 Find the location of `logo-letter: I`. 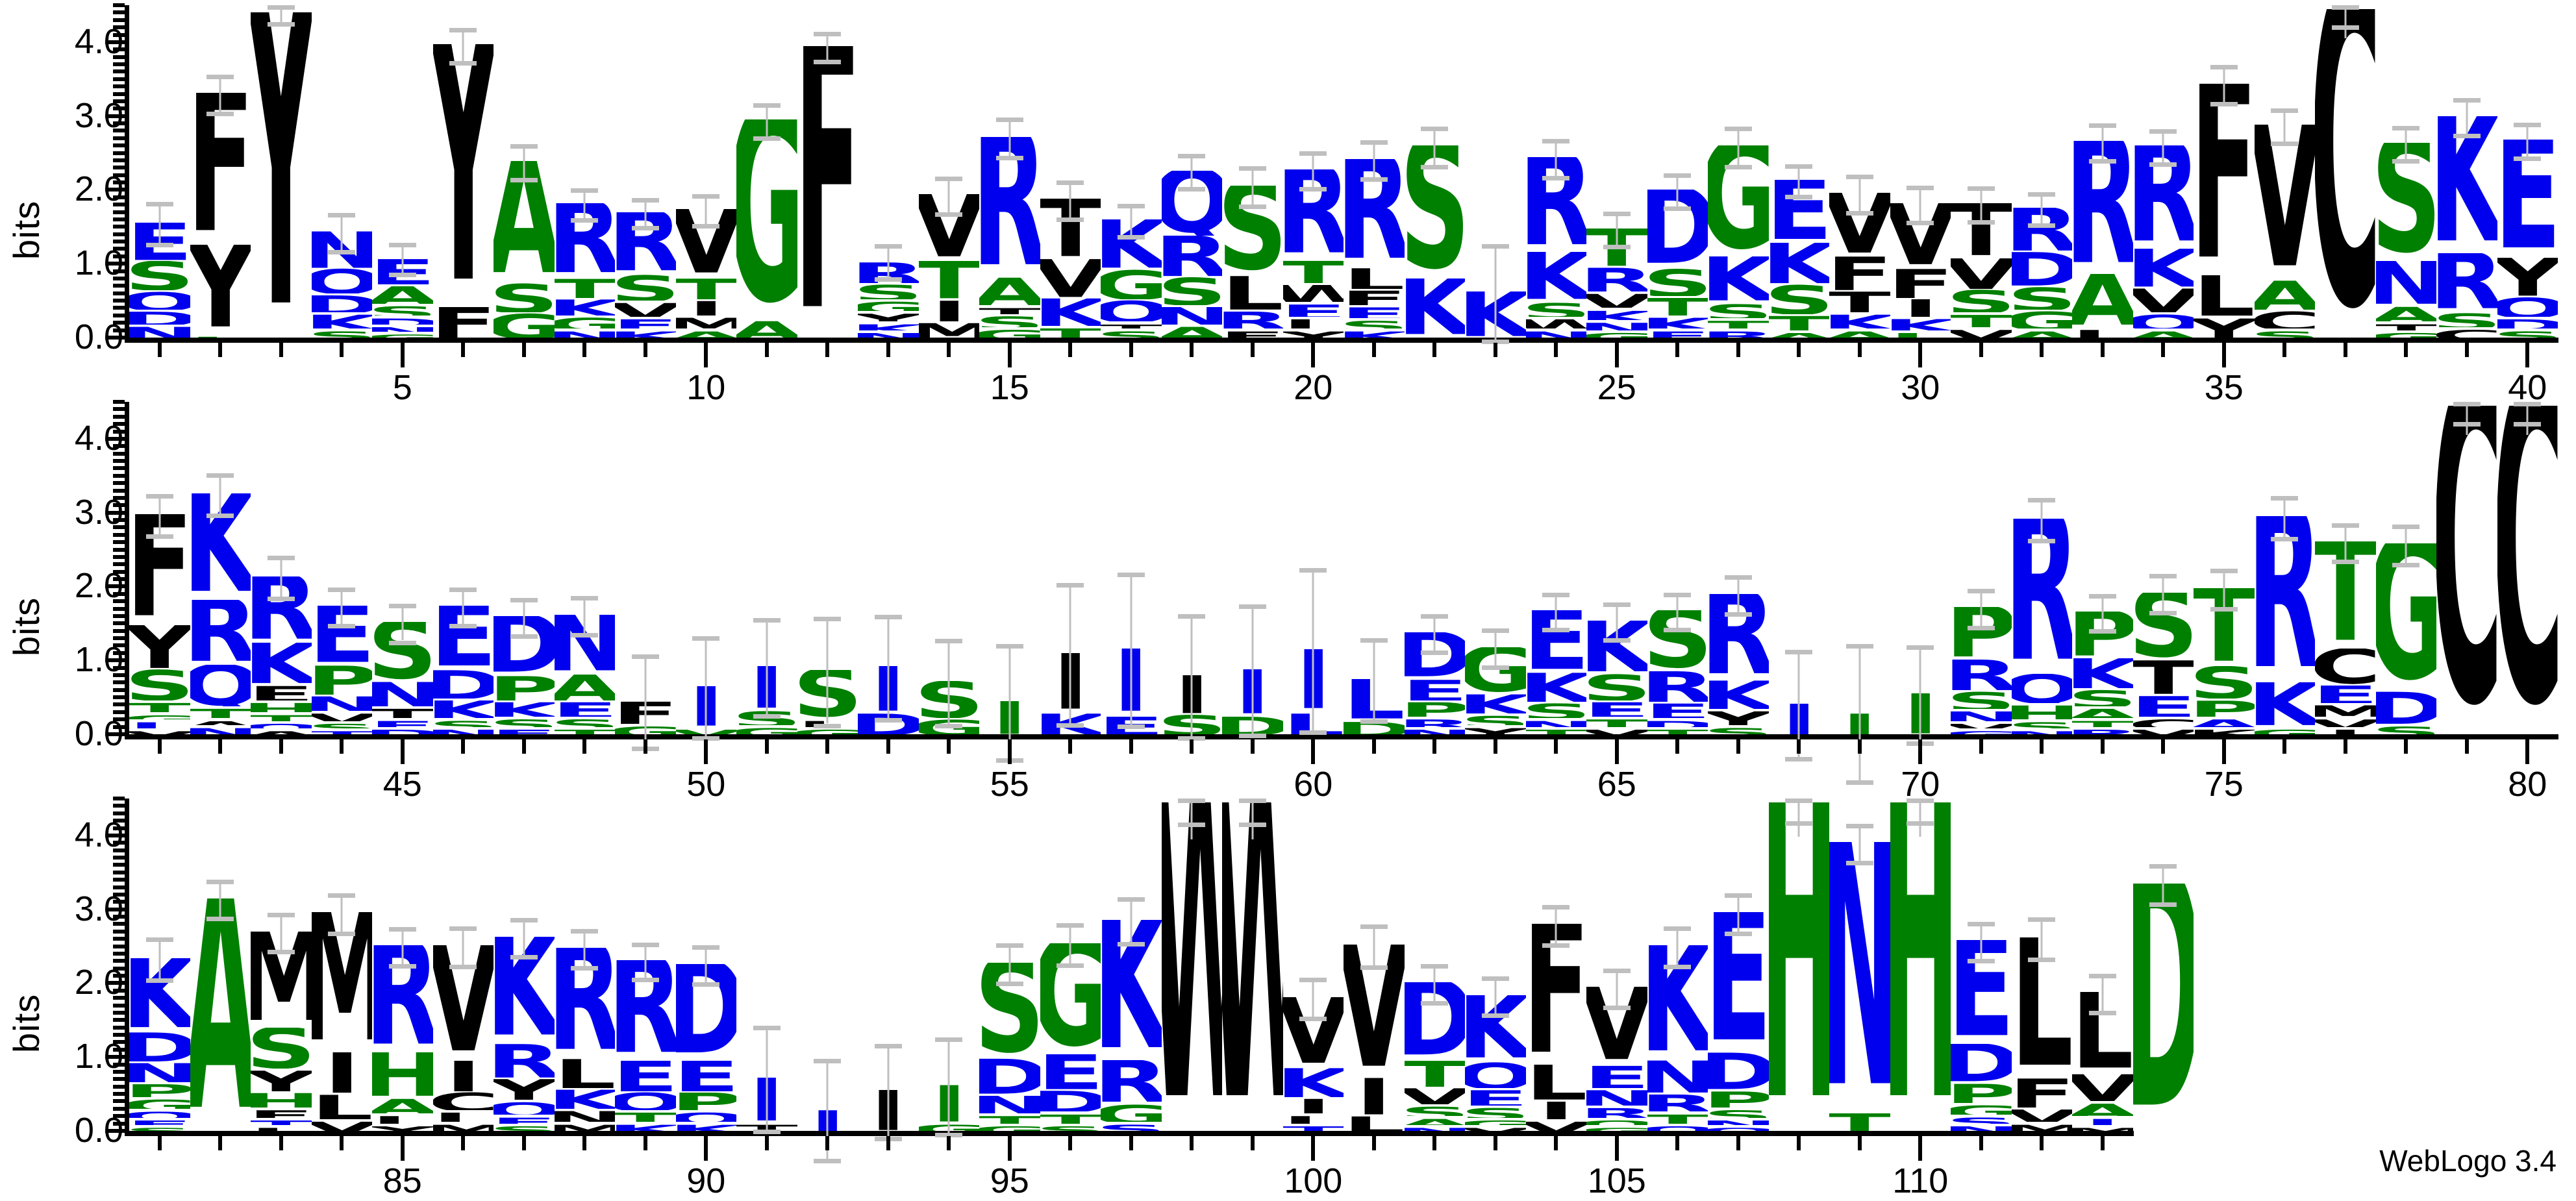

logo-letter: I is located at coordinates (341, 1073).